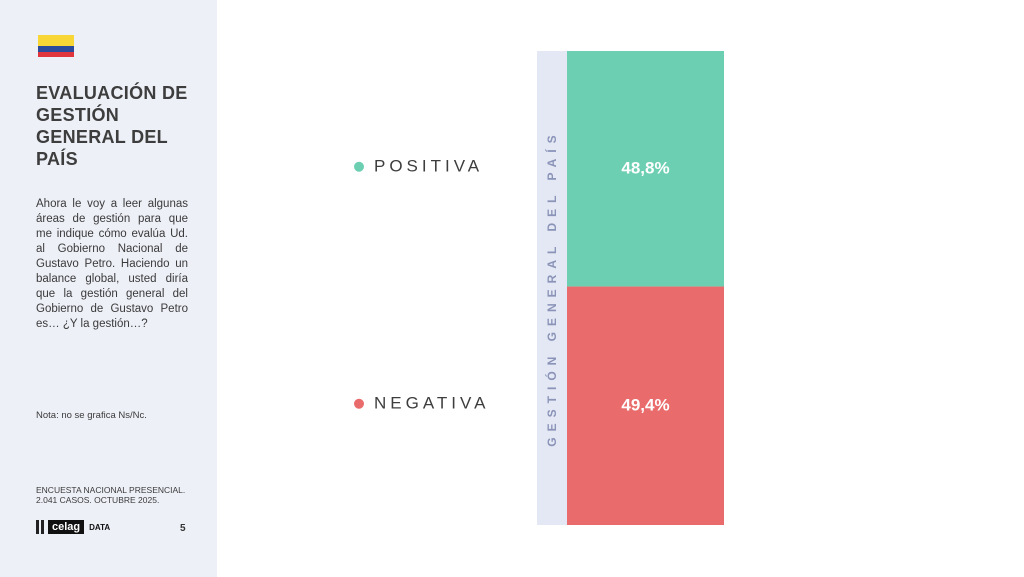  What do you see at coordinates (91, 415) in the screenshot?
I see `note: Nota: no se grafica Ns/Nc.` at bounding box center [91, 415].